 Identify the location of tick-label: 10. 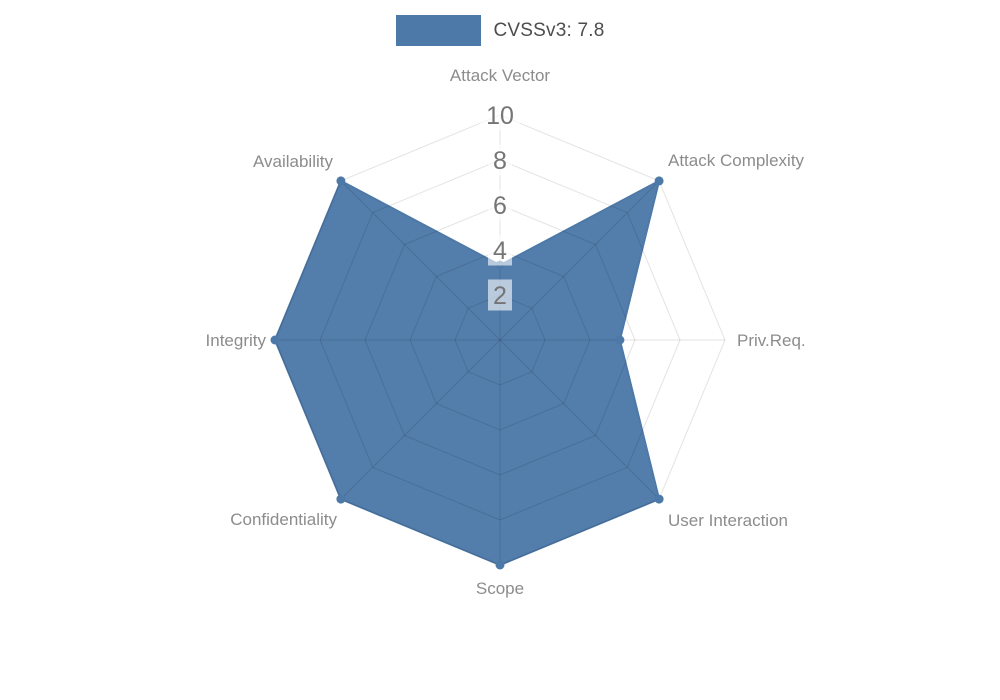
(500, 116).